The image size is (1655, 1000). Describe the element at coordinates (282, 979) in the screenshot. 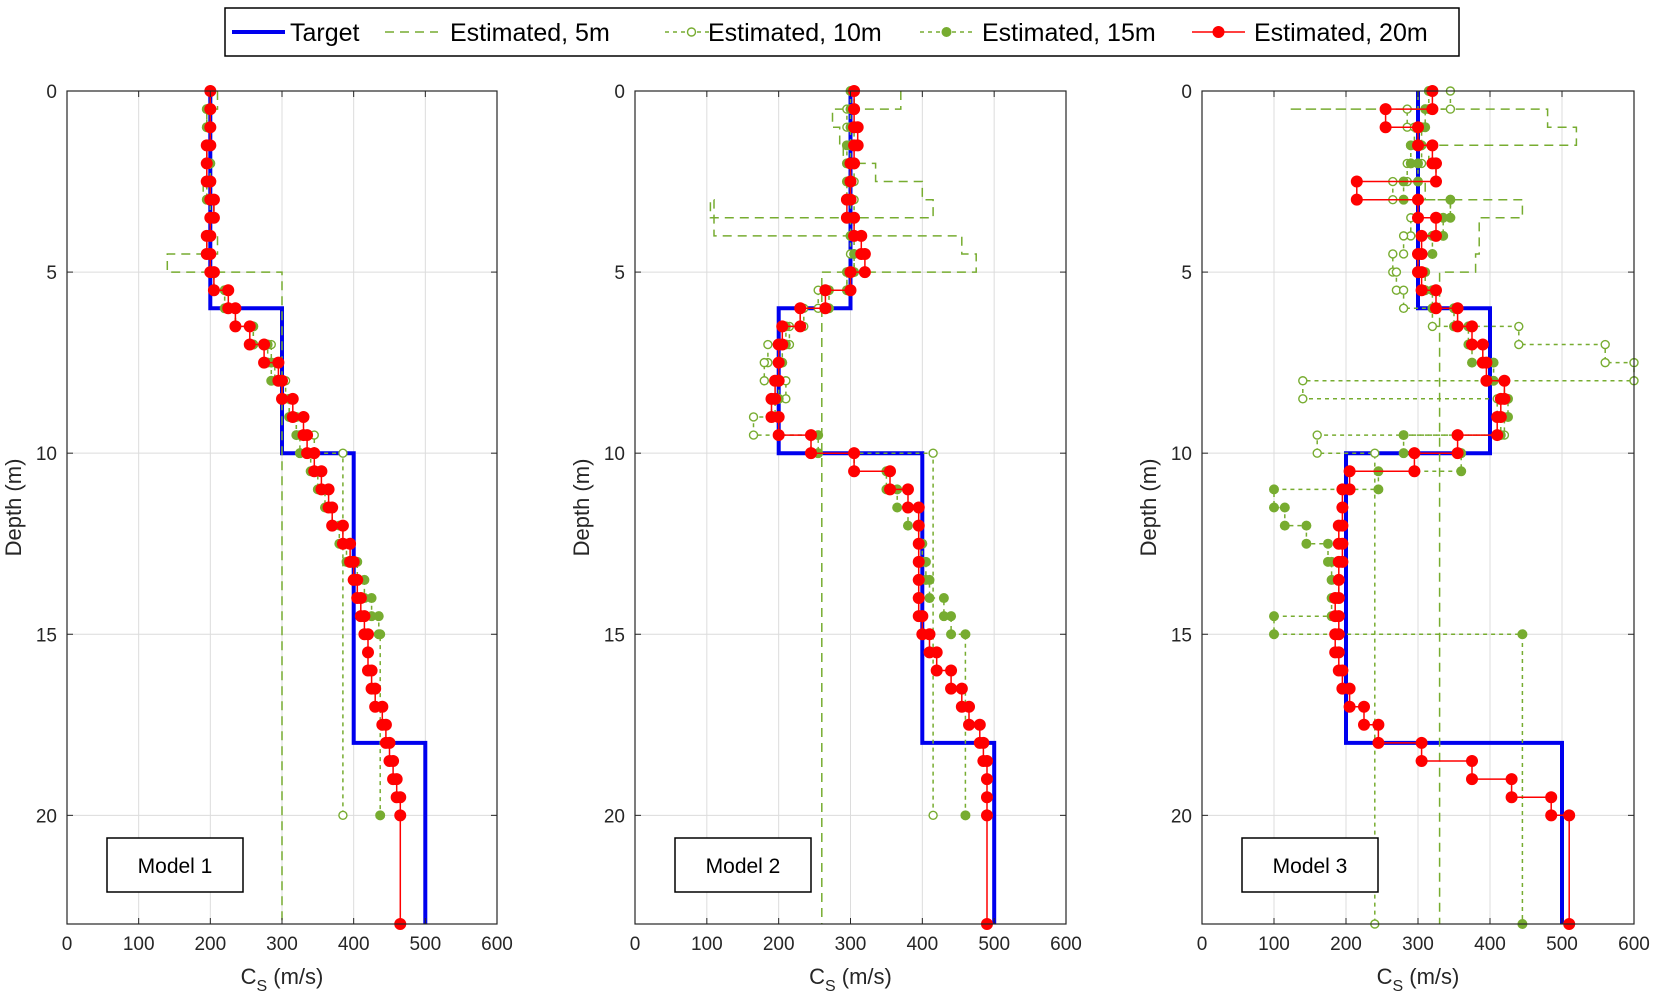

I see `x-axis-label: CS (m/s)` at that location.